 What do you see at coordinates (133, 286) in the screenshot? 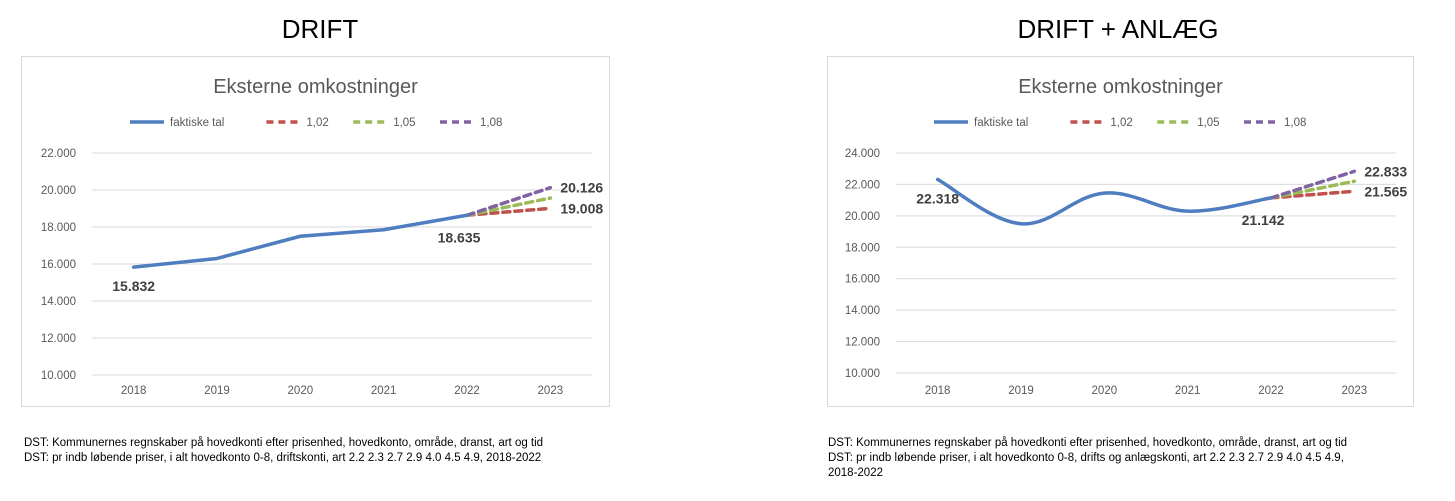
I see `data-label: 15.832` at bounding box center [133, 286].